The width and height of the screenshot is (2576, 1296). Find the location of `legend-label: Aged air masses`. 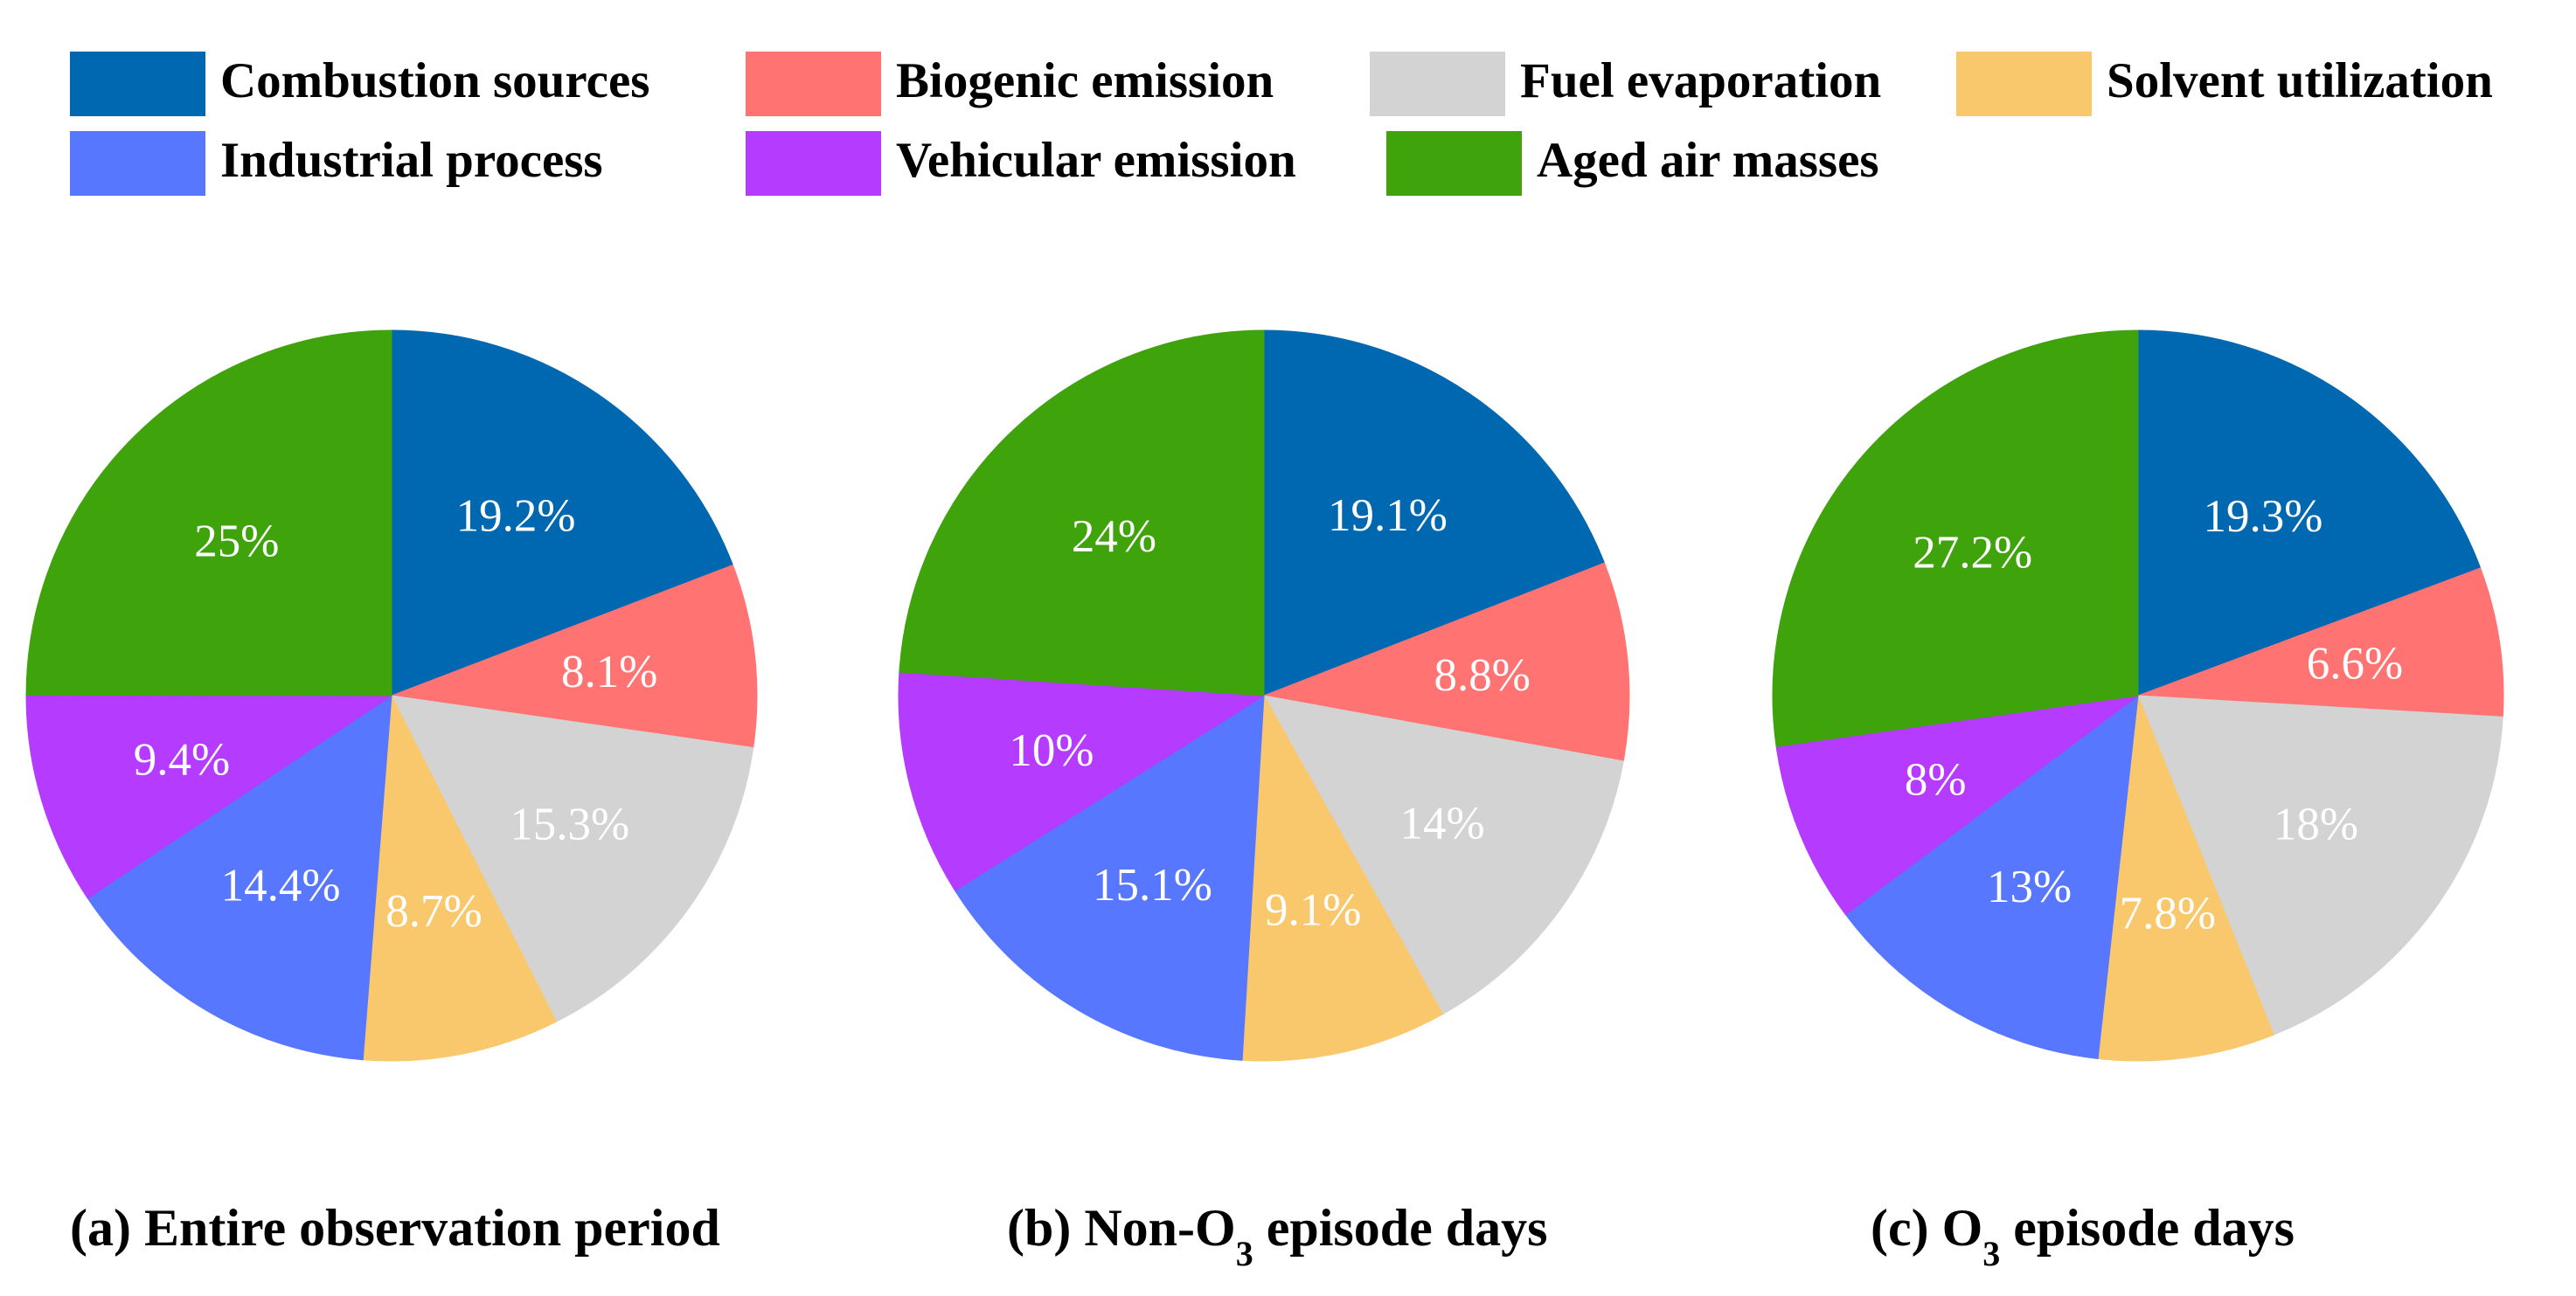

legend-label: Aged air masses is located at coordinates (1708, 160).